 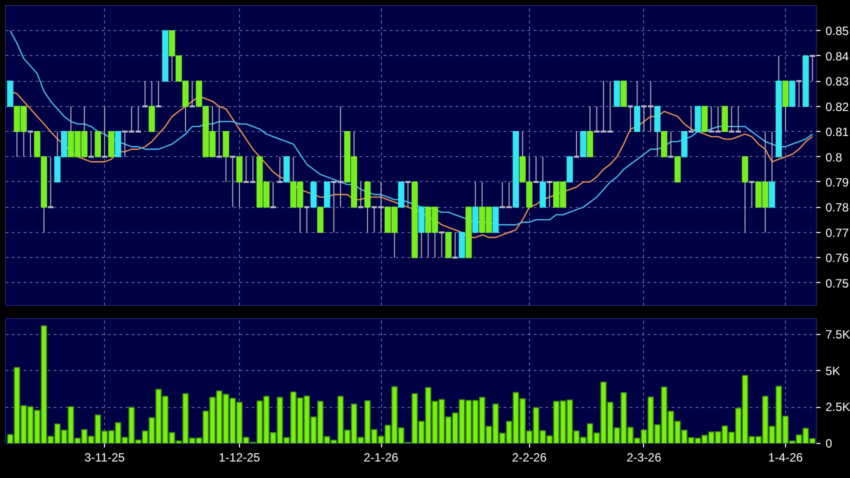 I want to click on y-tick-label: 0.78, so click(x=838, y=207).